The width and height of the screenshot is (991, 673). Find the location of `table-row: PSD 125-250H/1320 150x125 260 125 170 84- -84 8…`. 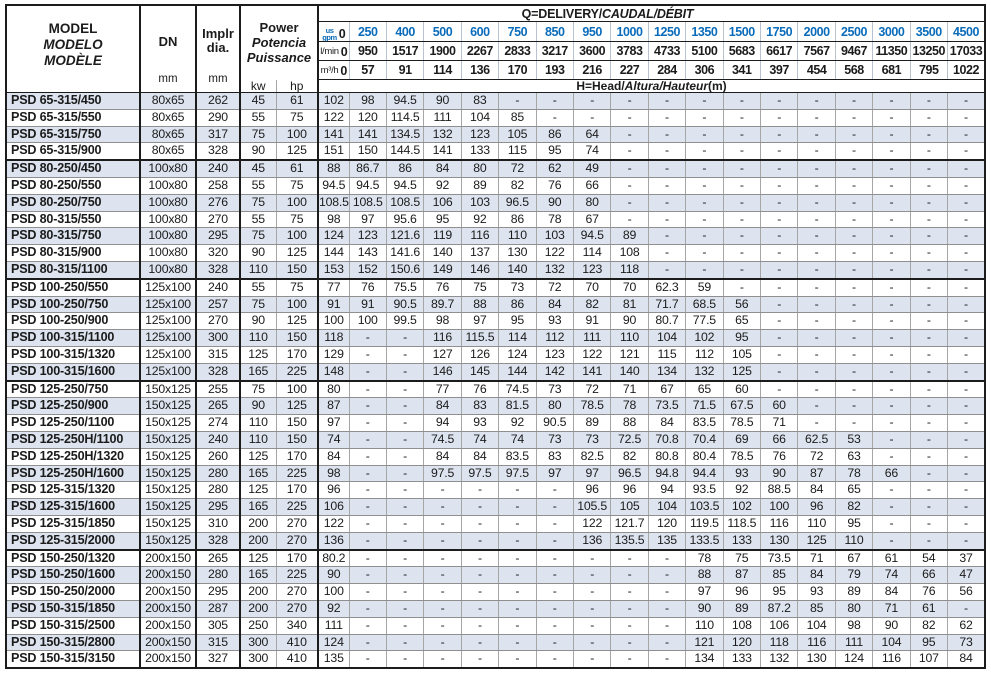

table-row: PSD 125-250H/1320 150x125 260 125 170 84- -84 8… is located at coordinates (495, 456).